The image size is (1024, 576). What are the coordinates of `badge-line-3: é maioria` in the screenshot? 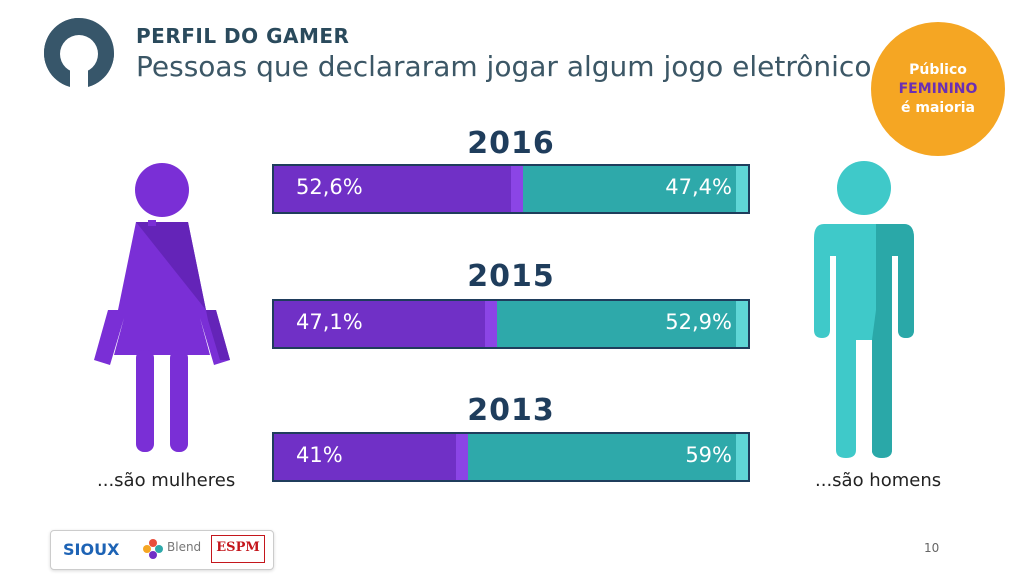 It's located at (938, 107).